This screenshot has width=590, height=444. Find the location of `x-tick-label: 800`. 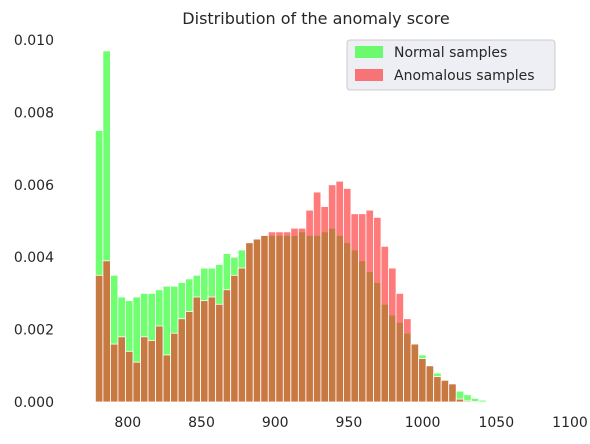

x-tick-label: 800 is located at coordinates (127, 423).